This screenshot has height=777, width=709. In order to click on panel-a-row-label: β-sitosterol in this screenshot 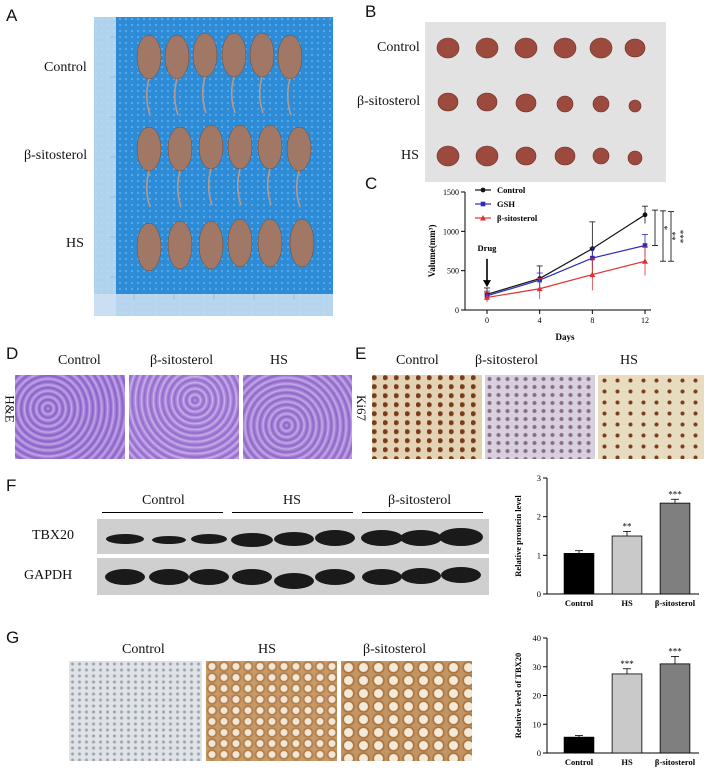, I will do `click(56, 155)`.